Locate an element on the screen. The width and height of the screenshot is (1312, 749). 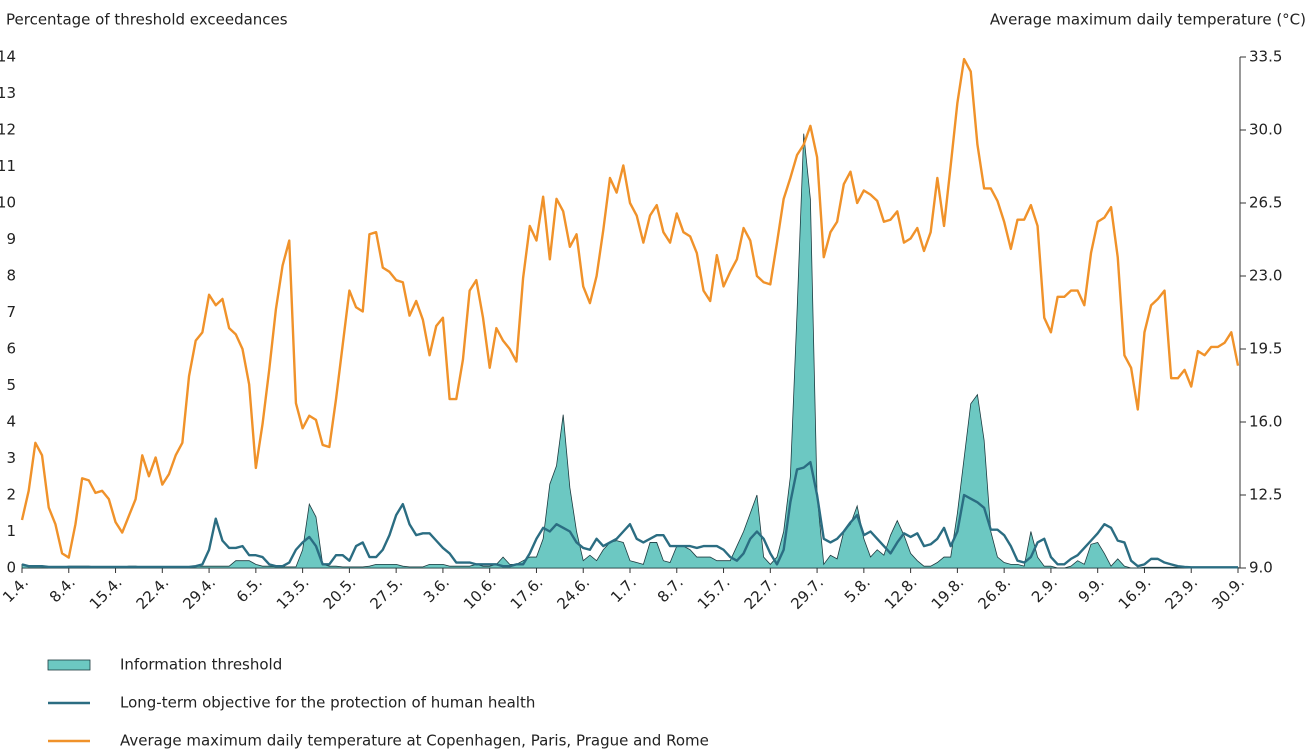
x-tick-label: 15.7. is located at coordinates (714, 593).